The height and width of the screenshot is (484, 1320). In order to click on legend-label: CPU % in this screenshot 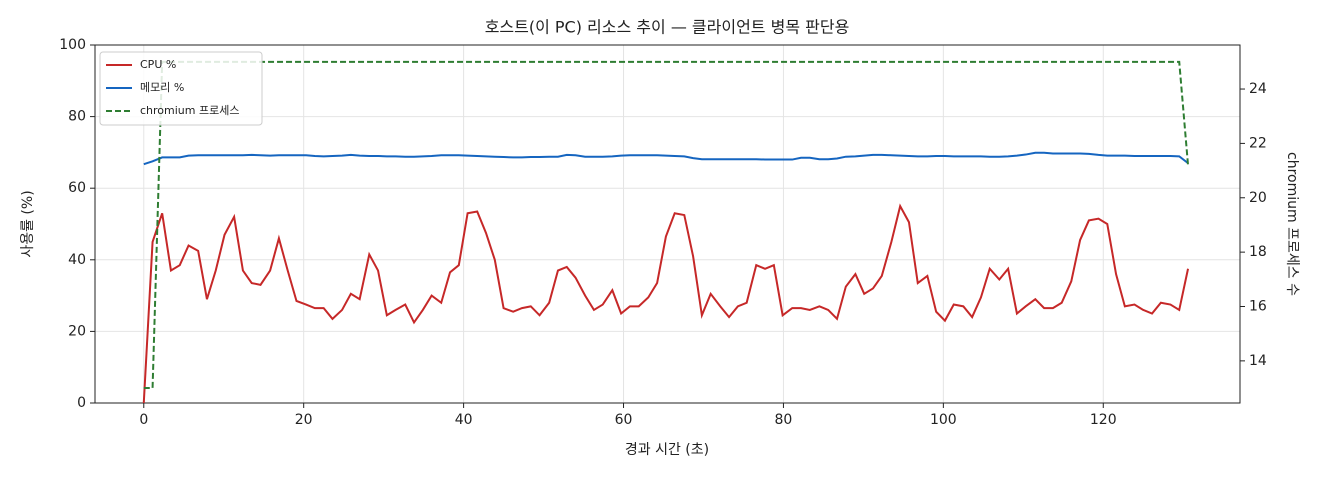, I will do `click(158, 64)`.